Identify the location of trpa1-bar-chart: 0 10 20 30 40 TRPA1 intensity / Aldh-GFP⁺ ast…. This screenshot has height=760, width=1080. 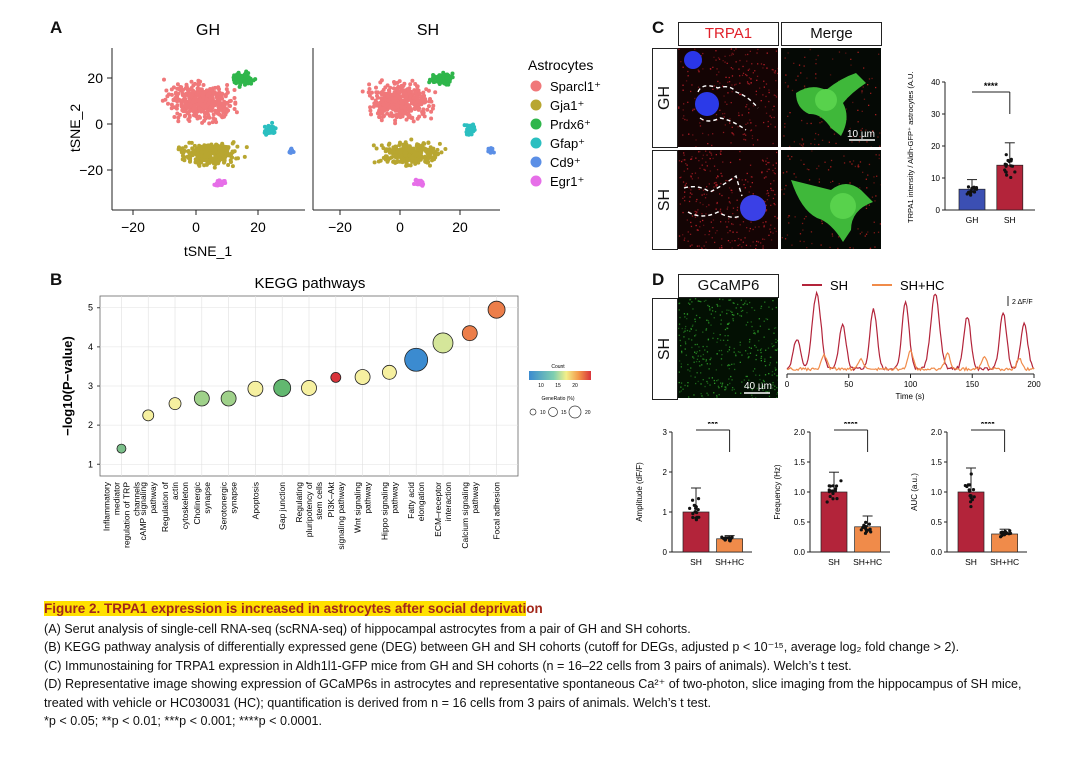
(970, 148).